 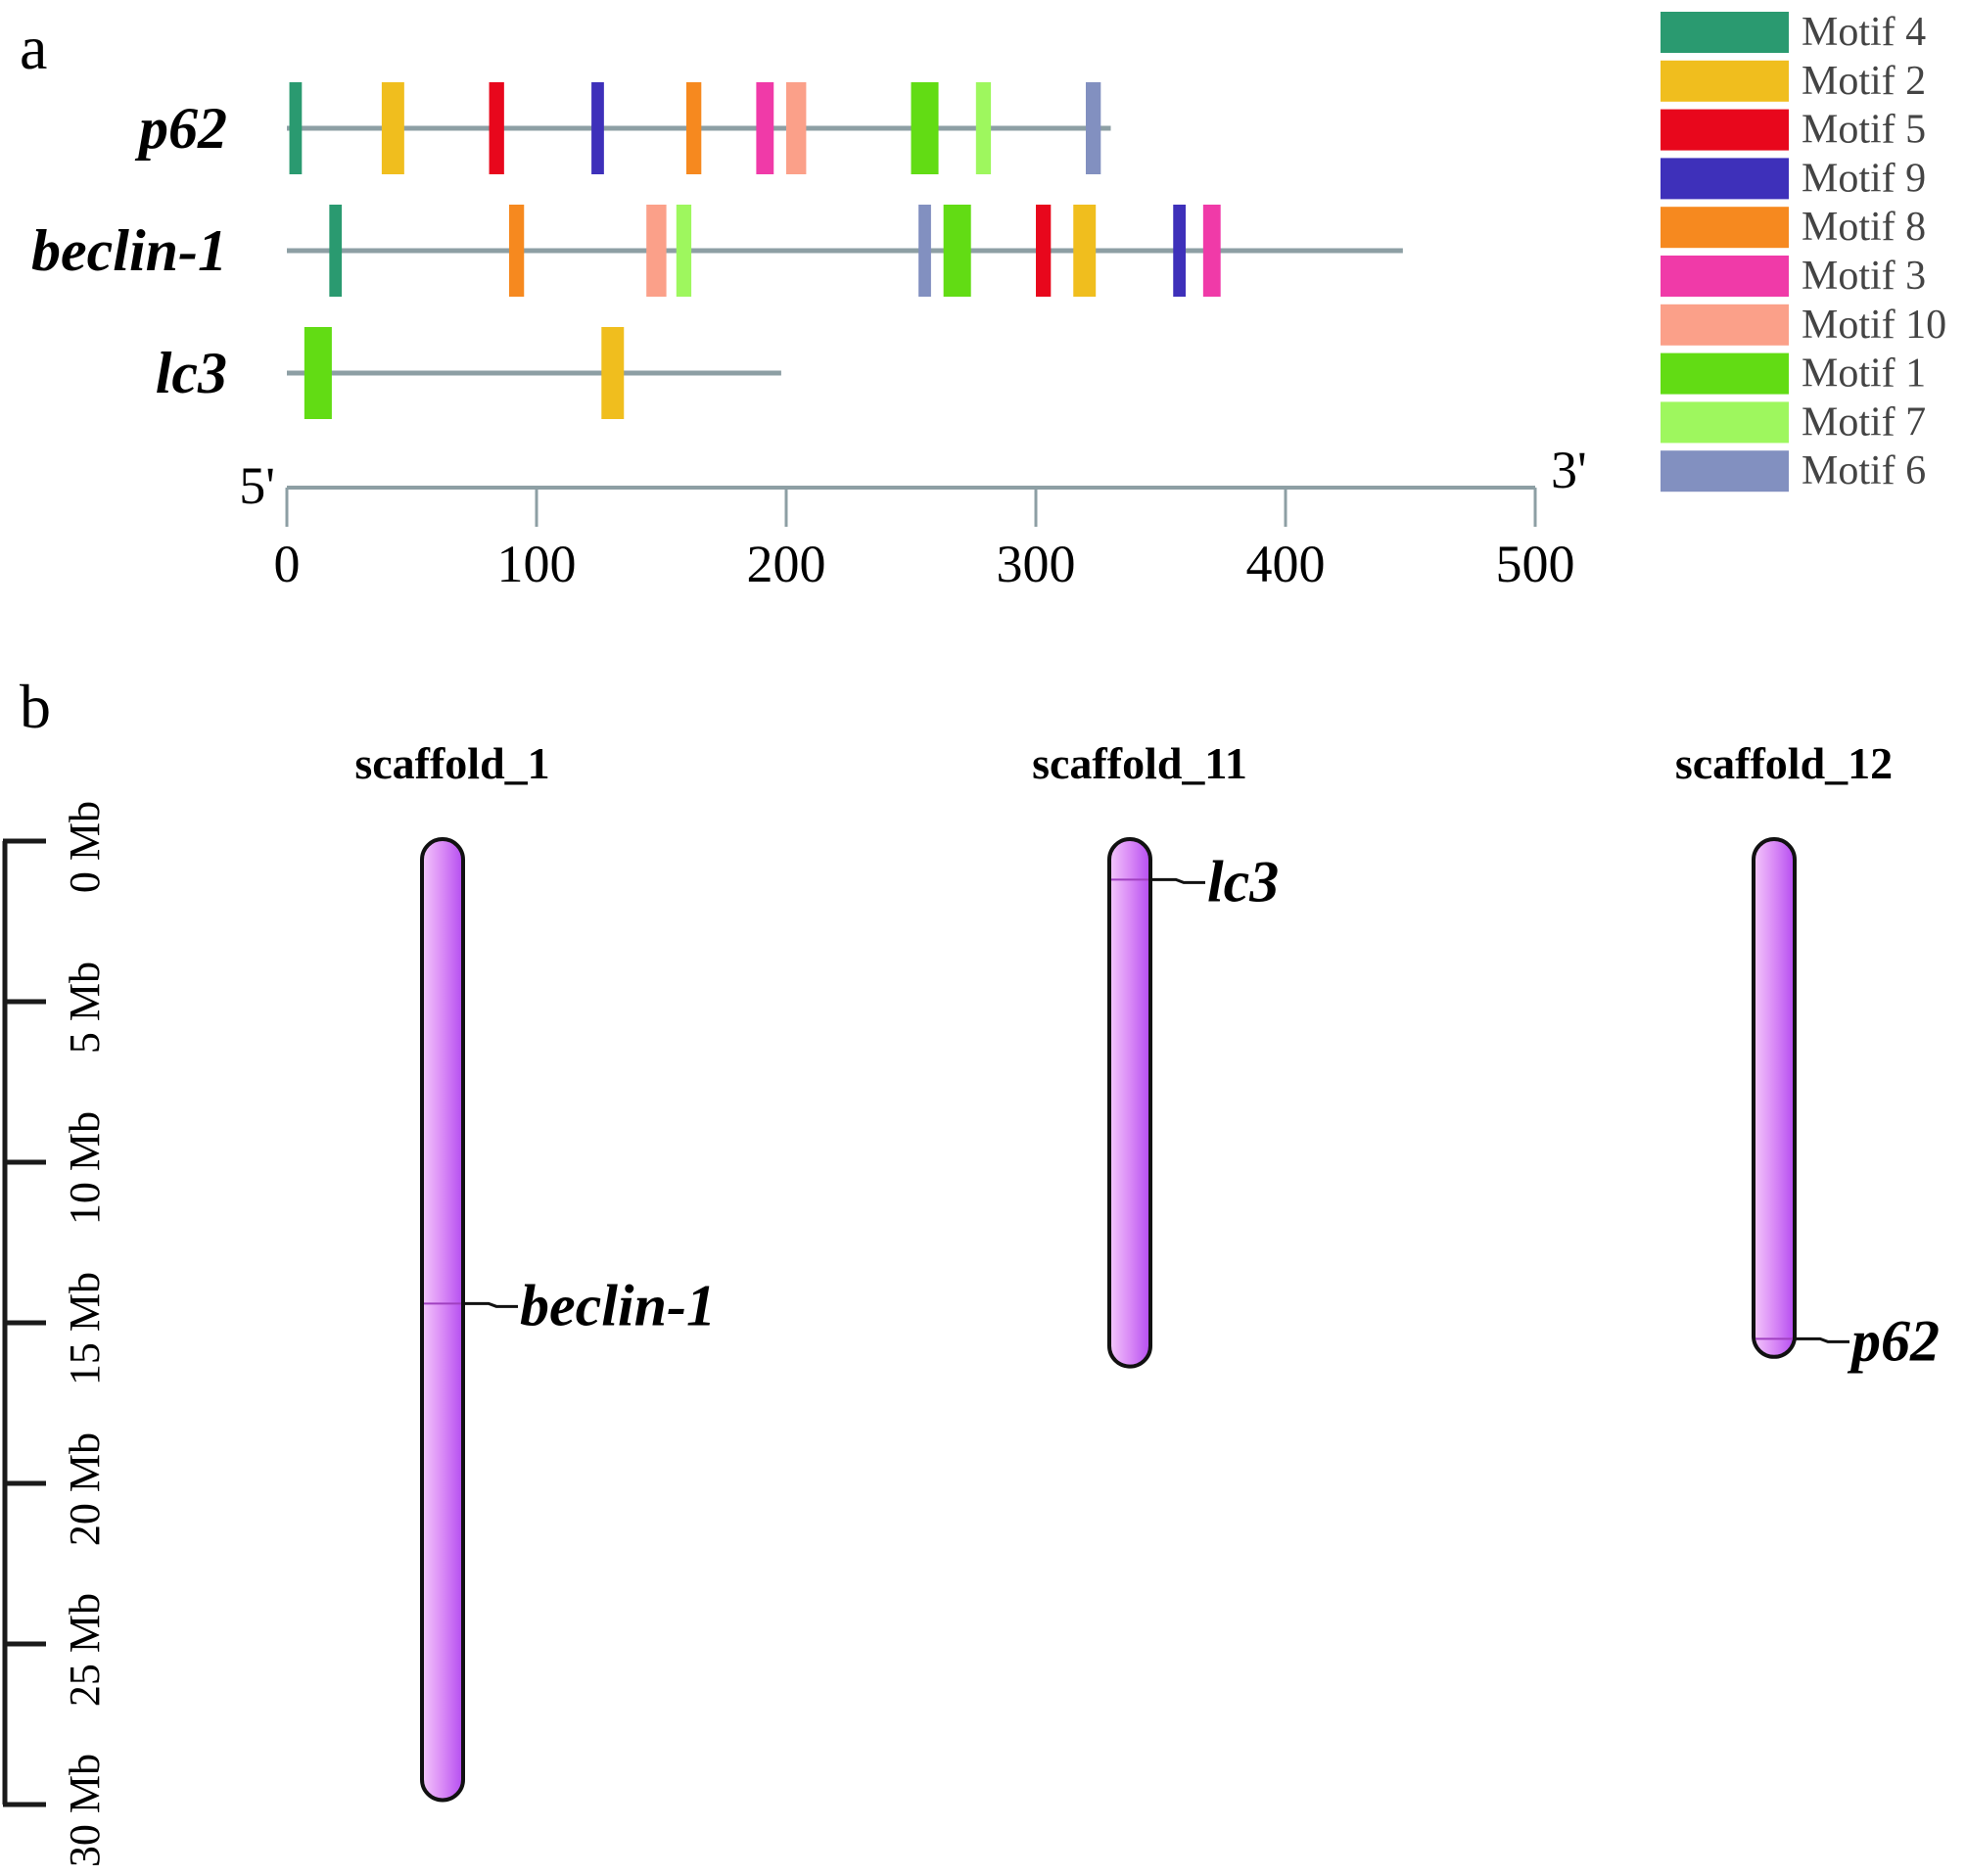 I want to click on panel-b-label: b, so click(x=35, y=706).